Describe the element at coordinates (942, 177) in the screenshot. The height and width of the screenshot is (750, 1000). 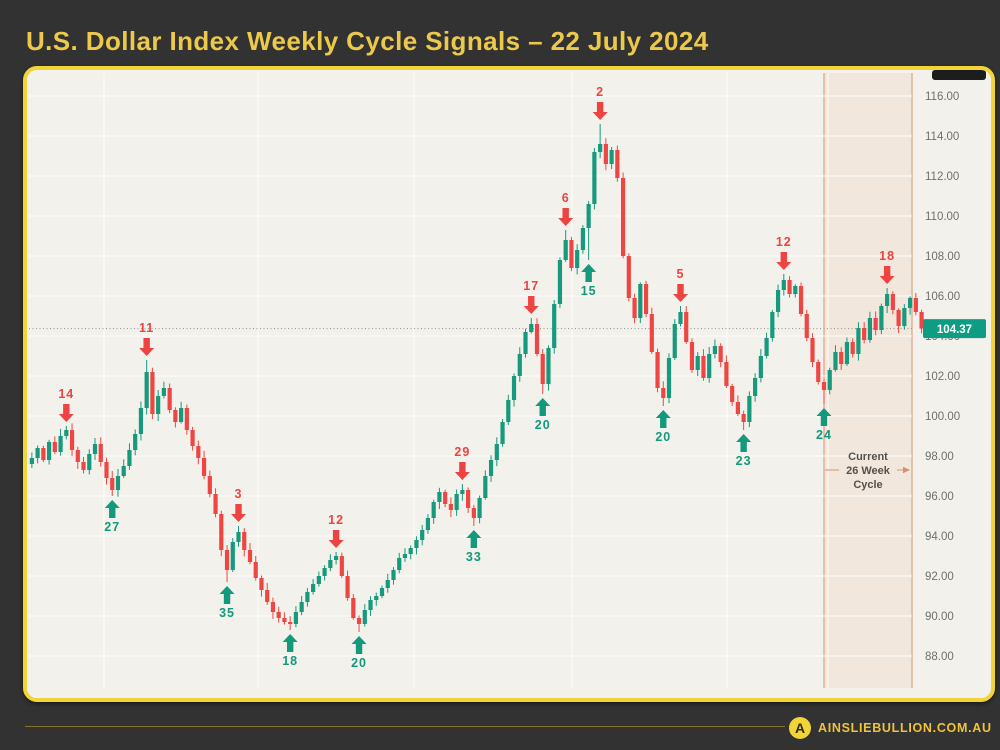
I see `svg-text: 112.00` at that location.